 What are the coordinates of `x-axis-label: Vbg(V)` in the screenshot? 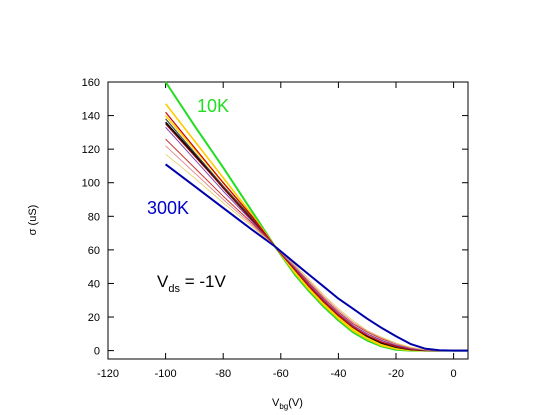 It's located at (287, 404).